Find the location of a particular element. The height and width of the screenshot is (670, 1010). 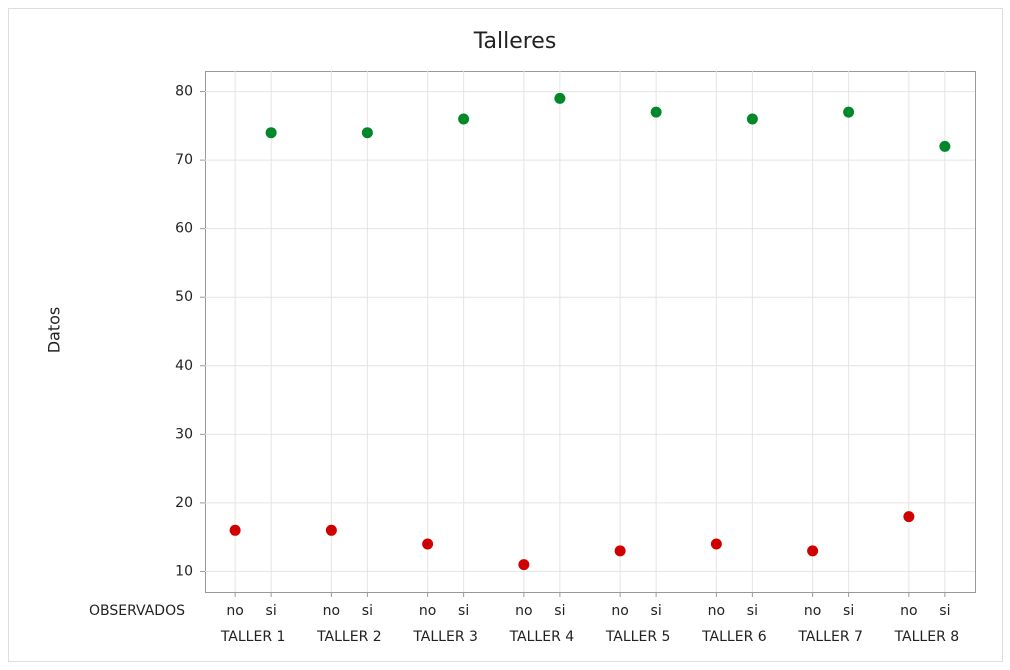

x-axis-title: OBSERVADOS is located at coordinates (137, 611).